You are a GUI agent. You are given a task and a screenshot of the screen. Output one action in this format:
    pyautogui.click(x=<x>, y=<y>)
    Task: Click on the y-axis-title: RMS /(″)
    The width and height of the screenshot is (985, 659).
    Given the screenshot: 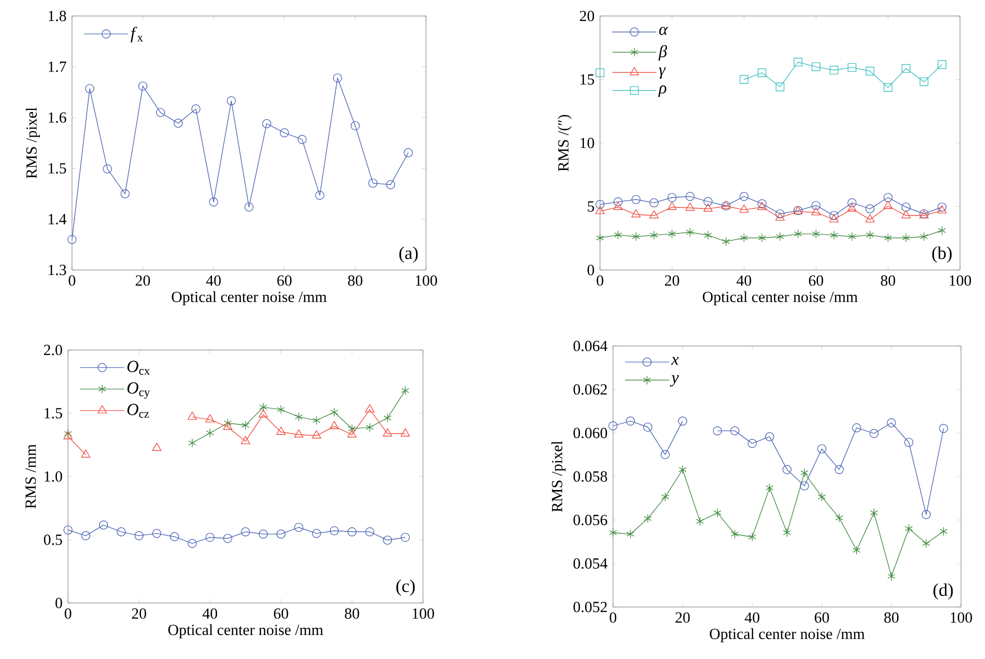 What is the action you would take?
    pyautogui.click(x=565, y=143)
    